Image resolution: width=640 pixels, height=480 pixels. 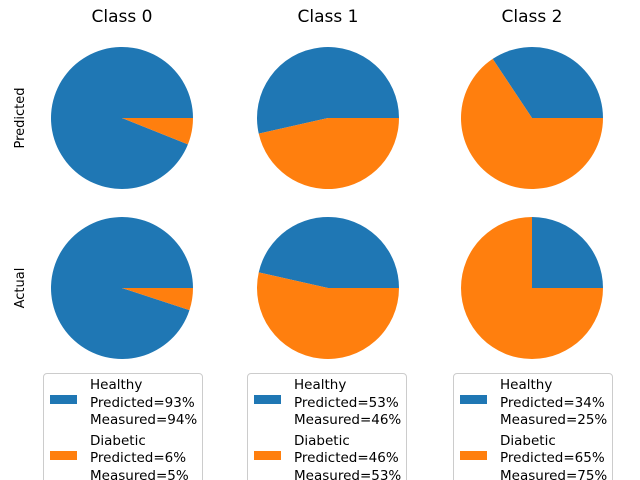 What do you see at coordinates (122, 17) in the screenshot?
I see `column-title-class-0: Class 0` at bounding box center [122, 17].